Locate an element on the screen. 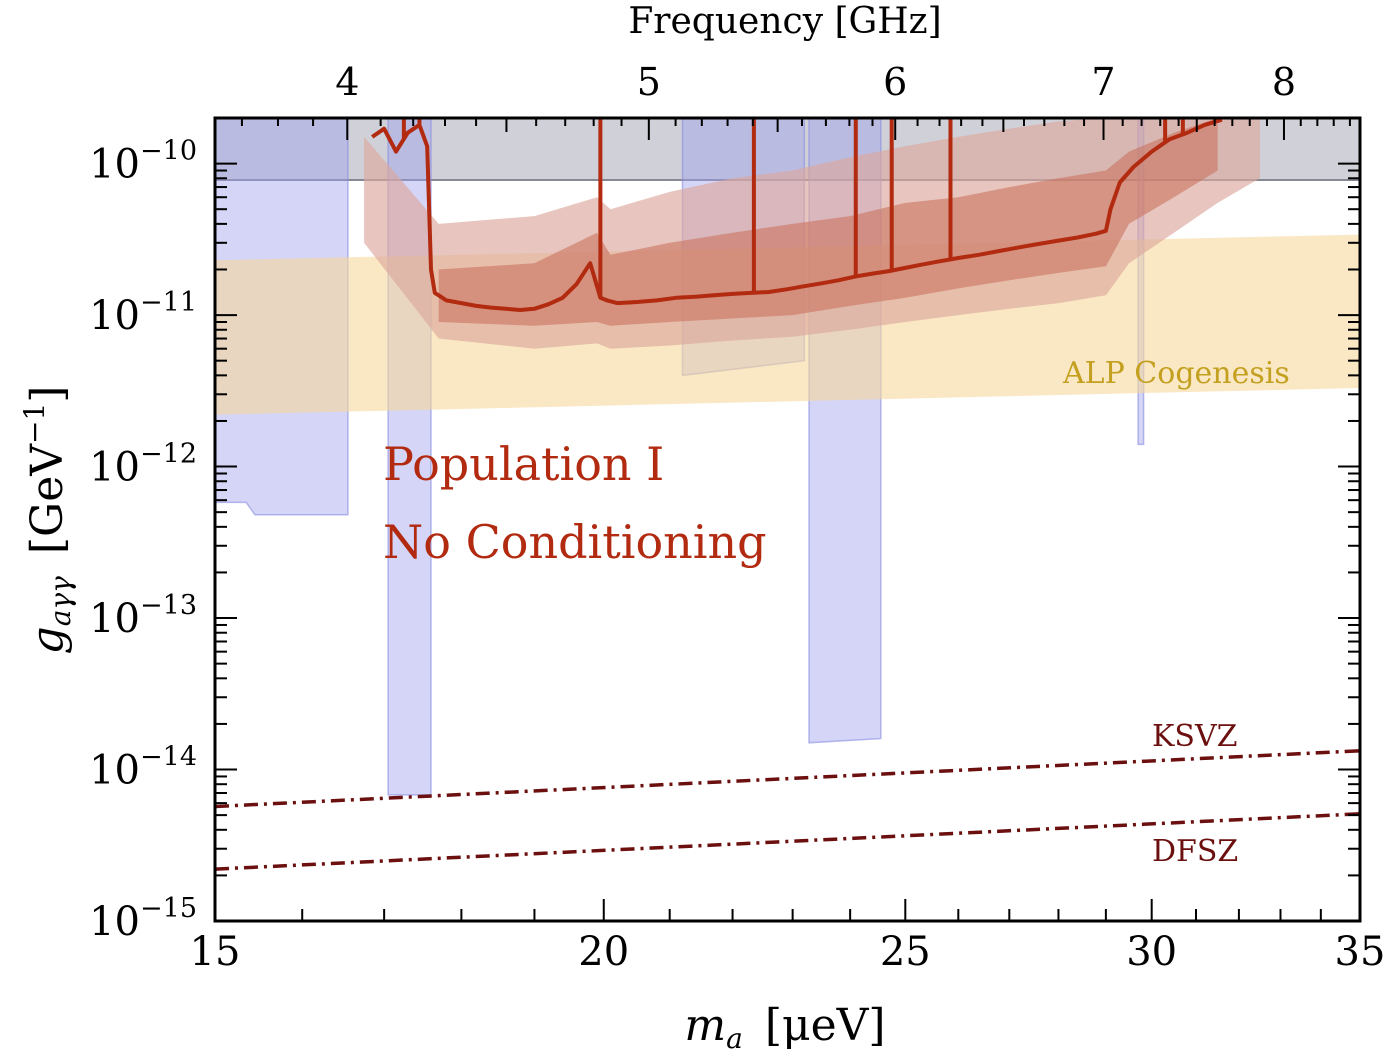 This screenshot has height=1056, width=1389. ksvz-line is located at coordinates (787, 779).